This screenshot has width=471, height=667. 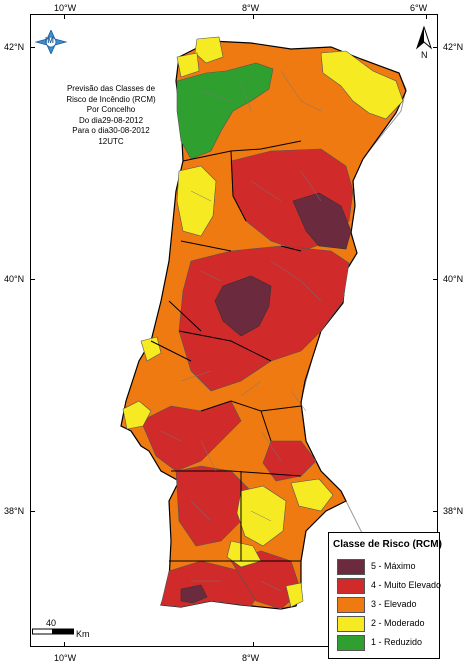 I want to click on region-mod-lisbon, so click(x=137, y=415).